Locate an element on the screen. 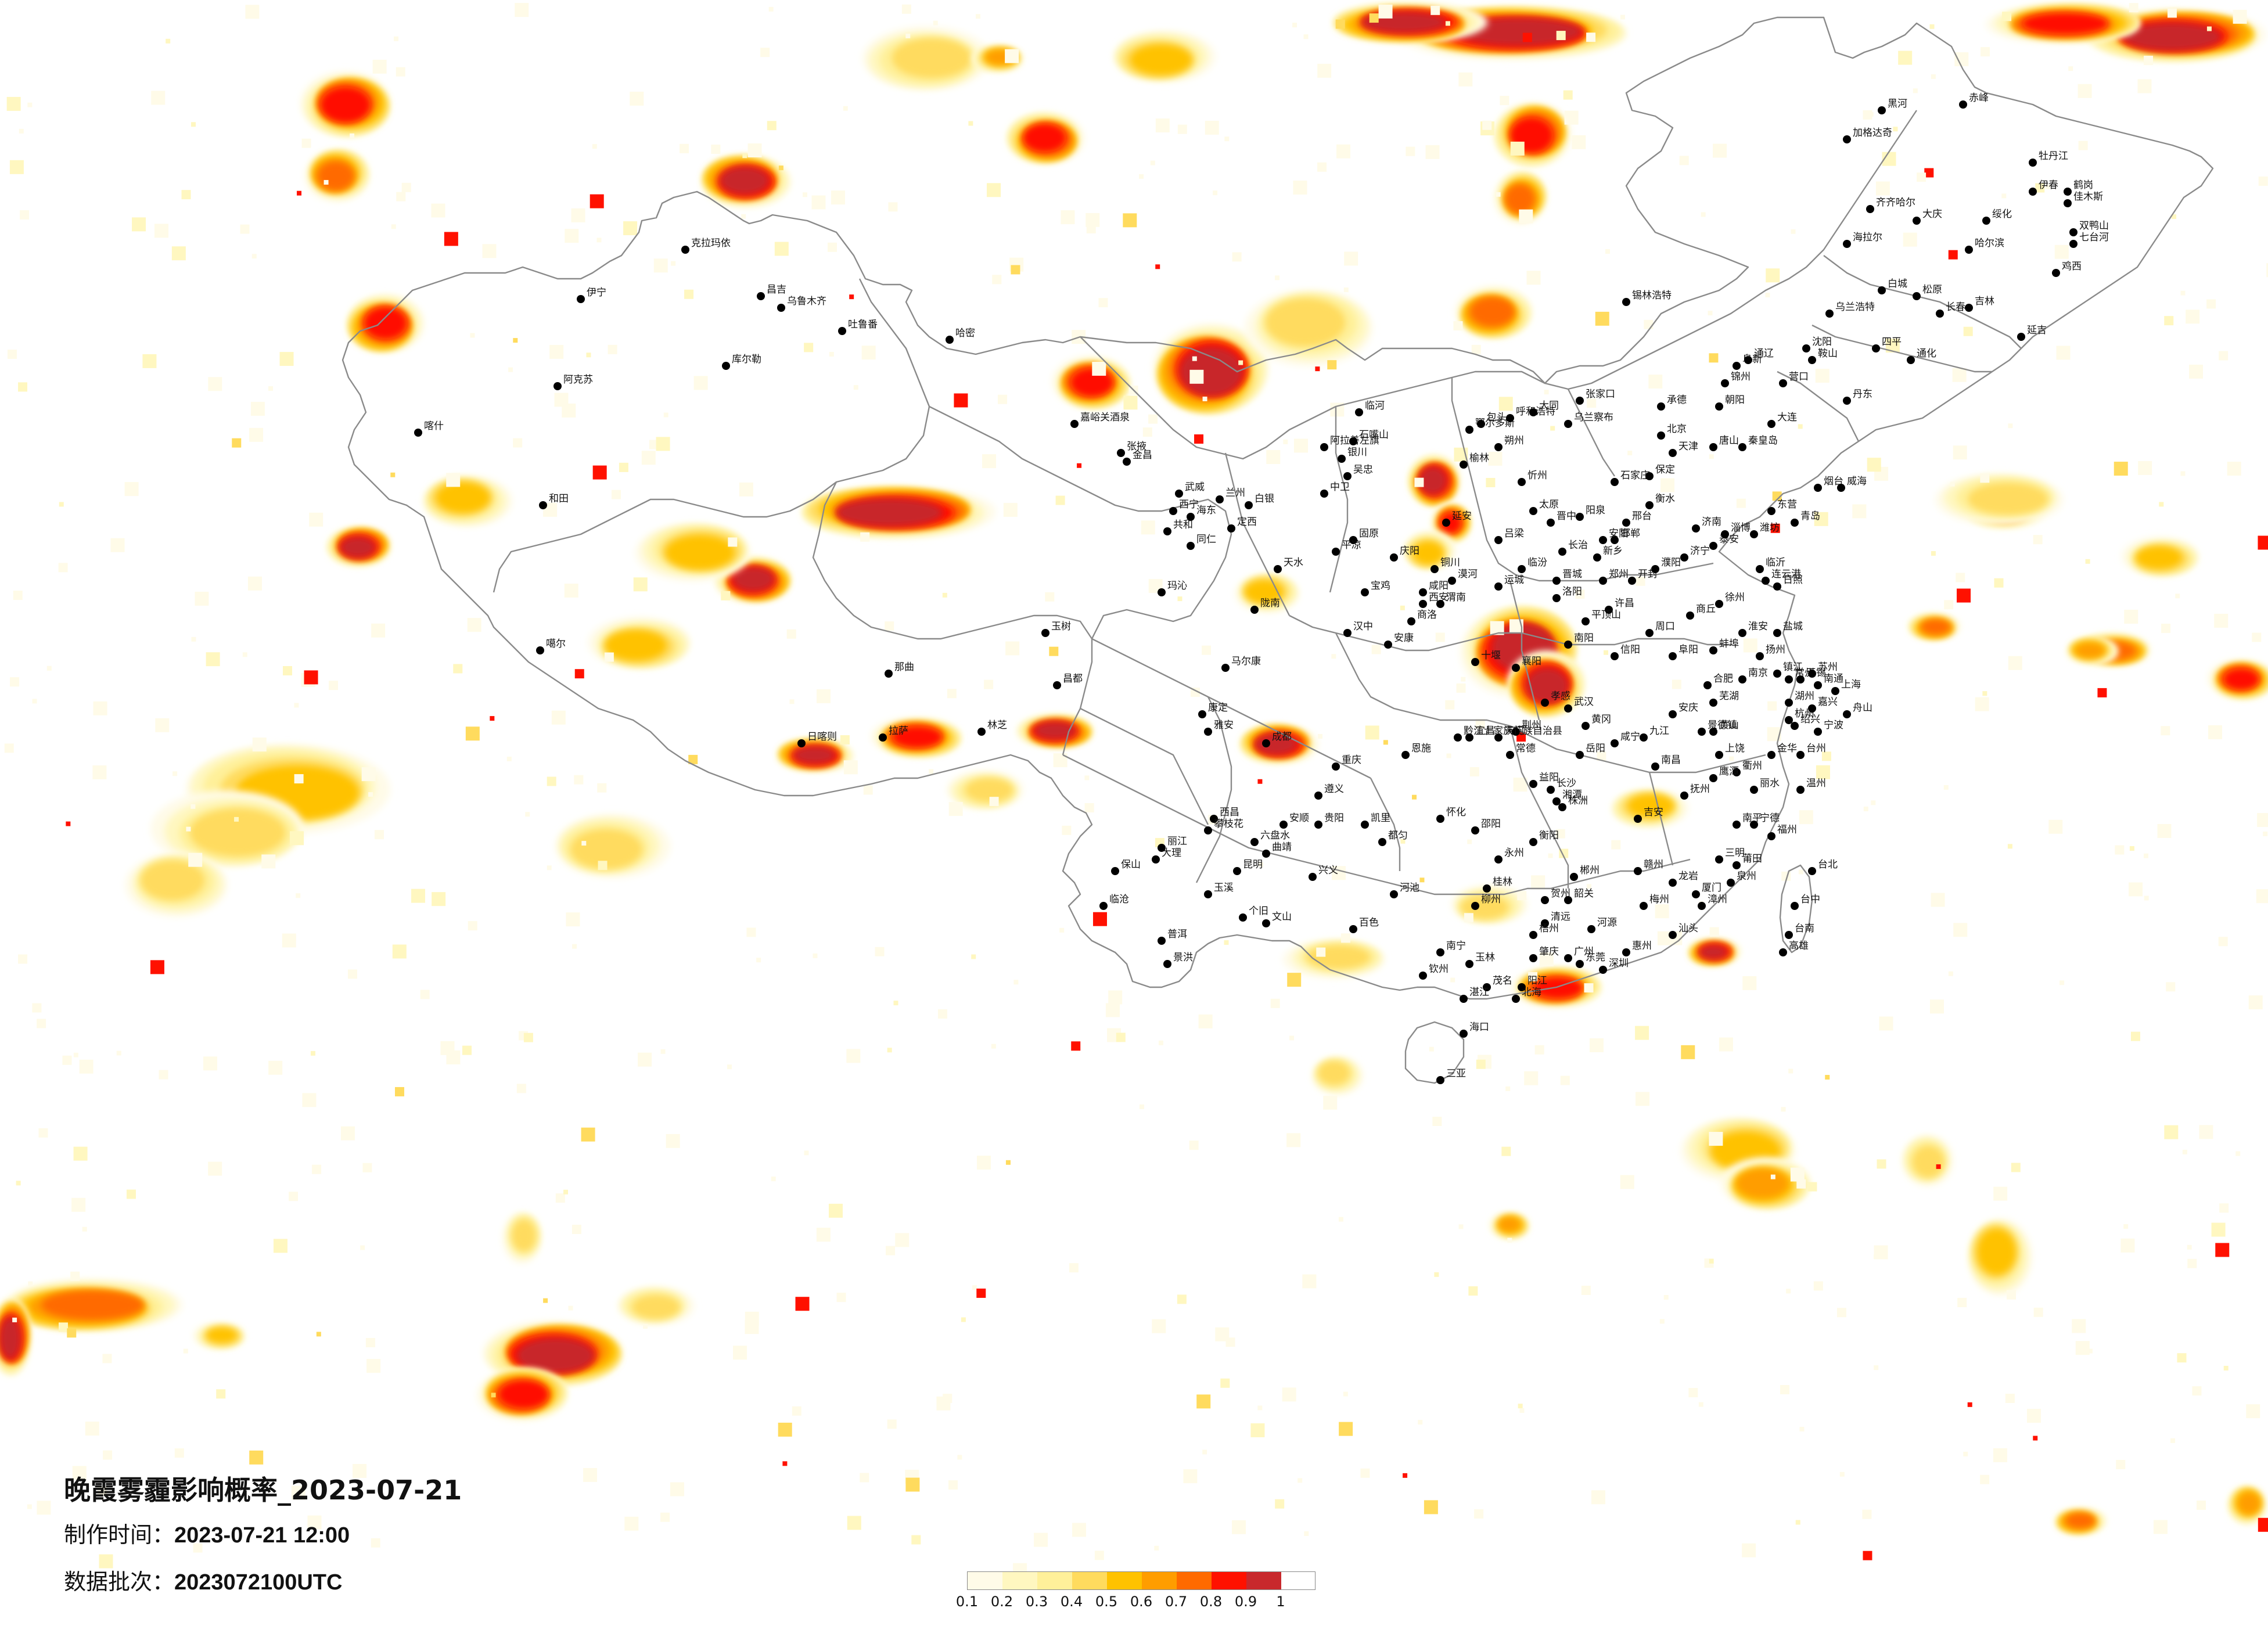 The height and width of the screenshot is (1626, 2268). city-label: 保定 is located at coordinates (1665, 470).